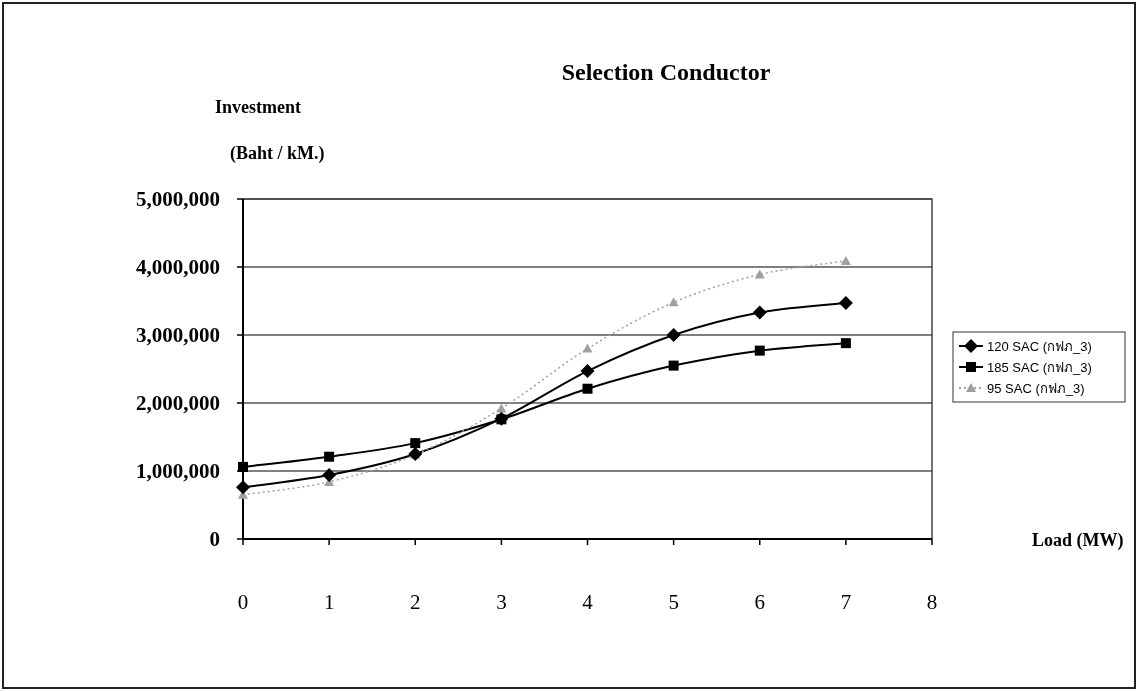 This screenshot has height=691, width=1138. What do you see at coordinates (243, 602) in the screenshot?
I see `x-tick-label: 0` at bounding box center [243, 602].